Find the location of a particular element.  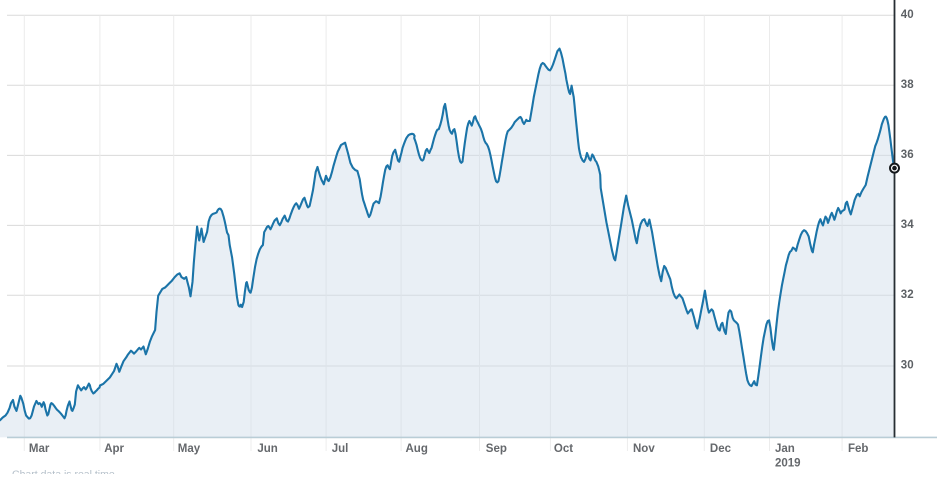

svg-text: May is located at coordinates (189, 449).